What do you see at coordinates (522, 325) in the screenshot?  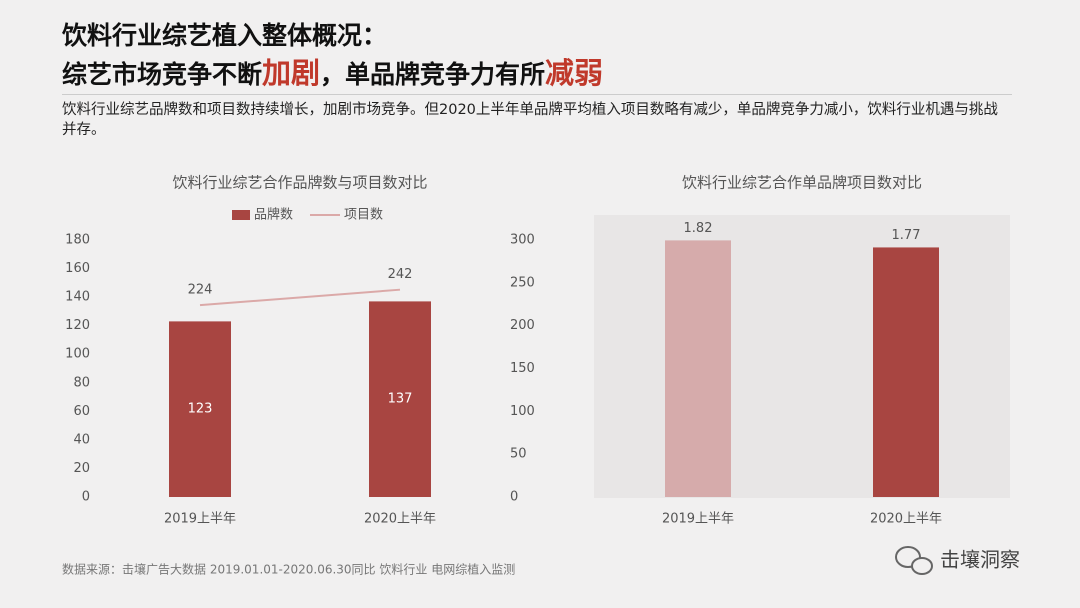 I see `y2-tick-label: 200` at bounding box center [522, 325].